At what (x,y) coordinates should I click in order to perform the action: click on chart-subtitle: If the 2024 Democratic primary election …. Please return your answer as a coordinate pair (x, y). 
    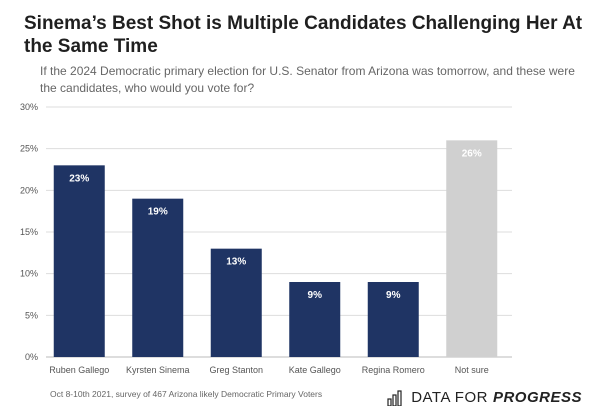
    Looking at the image, I should click on (307, 79).